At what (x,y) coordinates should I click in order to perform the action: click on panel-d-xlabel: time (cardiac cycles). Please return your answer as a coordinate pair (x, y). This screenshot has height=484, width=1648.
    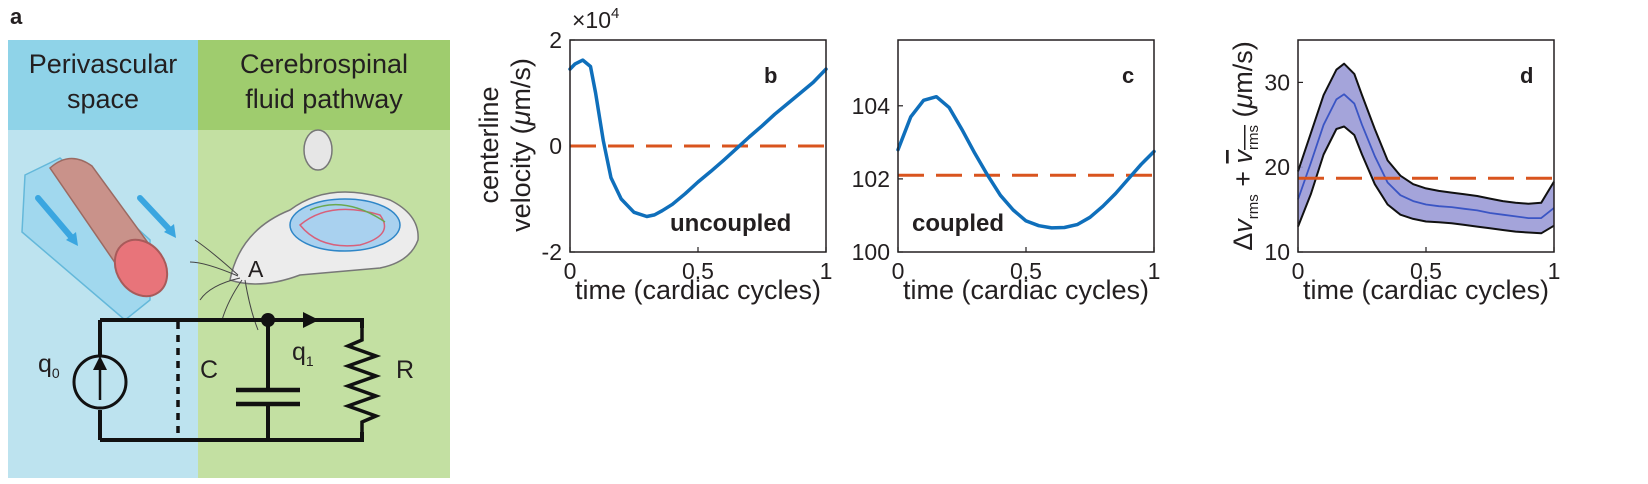
    Looking at the image, I should click on (1426, 290).